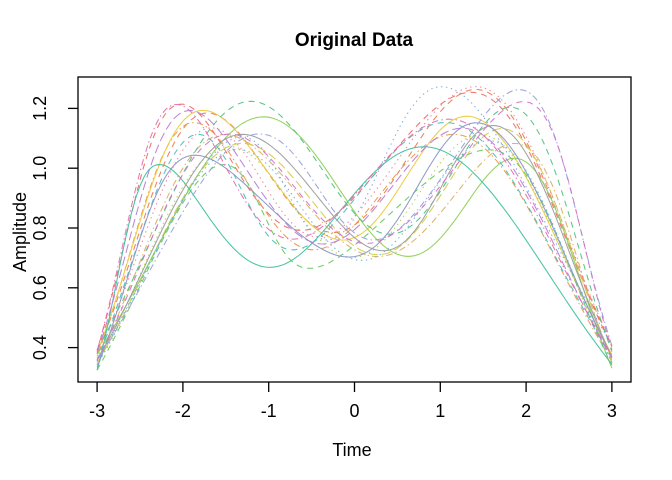  I want to click on y-tick-label: 0.4, so click(40, 347).